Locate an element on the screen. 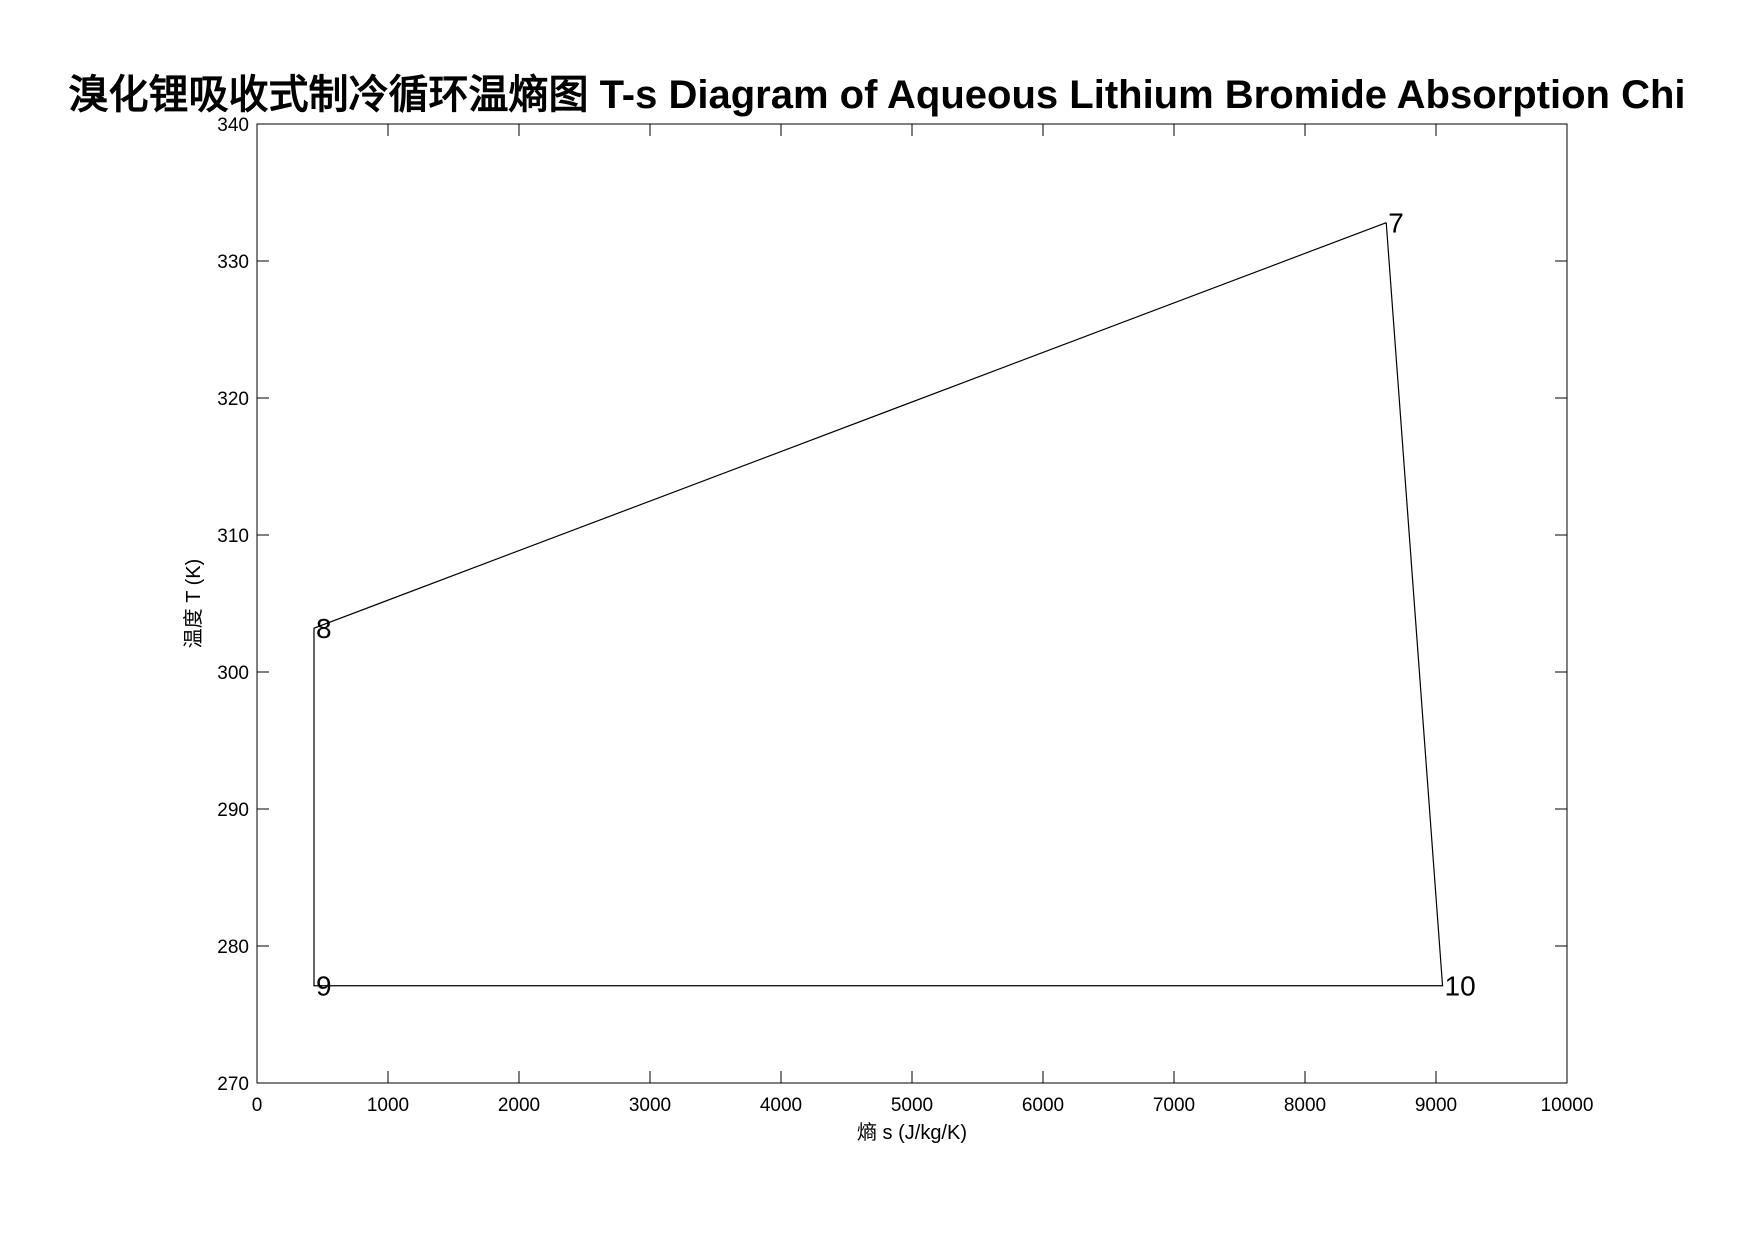 The height and width of the screenshot is (1239, 1754). x-tick-label: 2000 is located at coordinates (519, 1105).